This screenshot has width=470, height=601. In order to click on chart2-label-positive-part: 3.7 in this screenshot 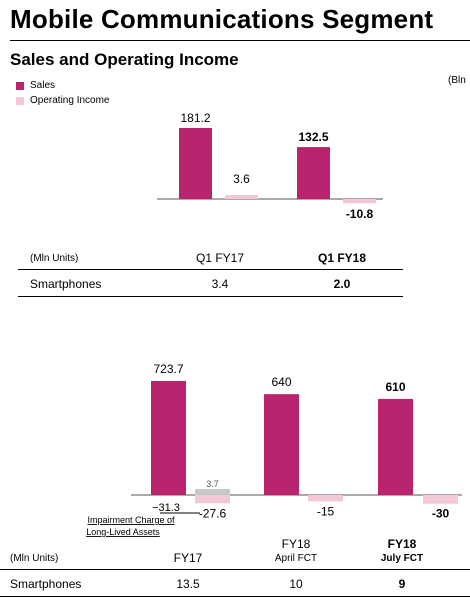, I will do `click(212, 484)`.